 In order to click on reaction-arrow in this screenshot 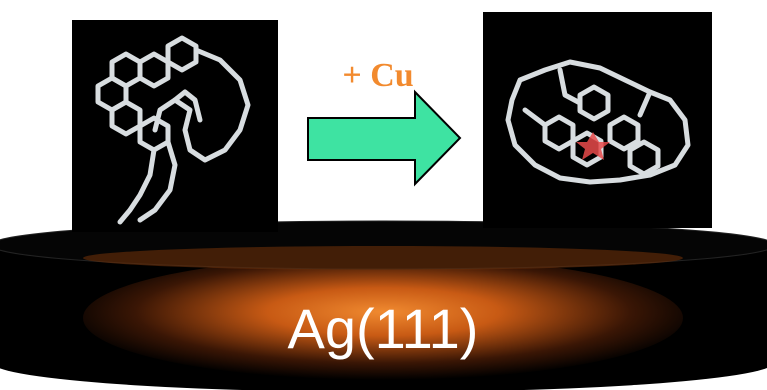, I will do `click(384, 138)`.